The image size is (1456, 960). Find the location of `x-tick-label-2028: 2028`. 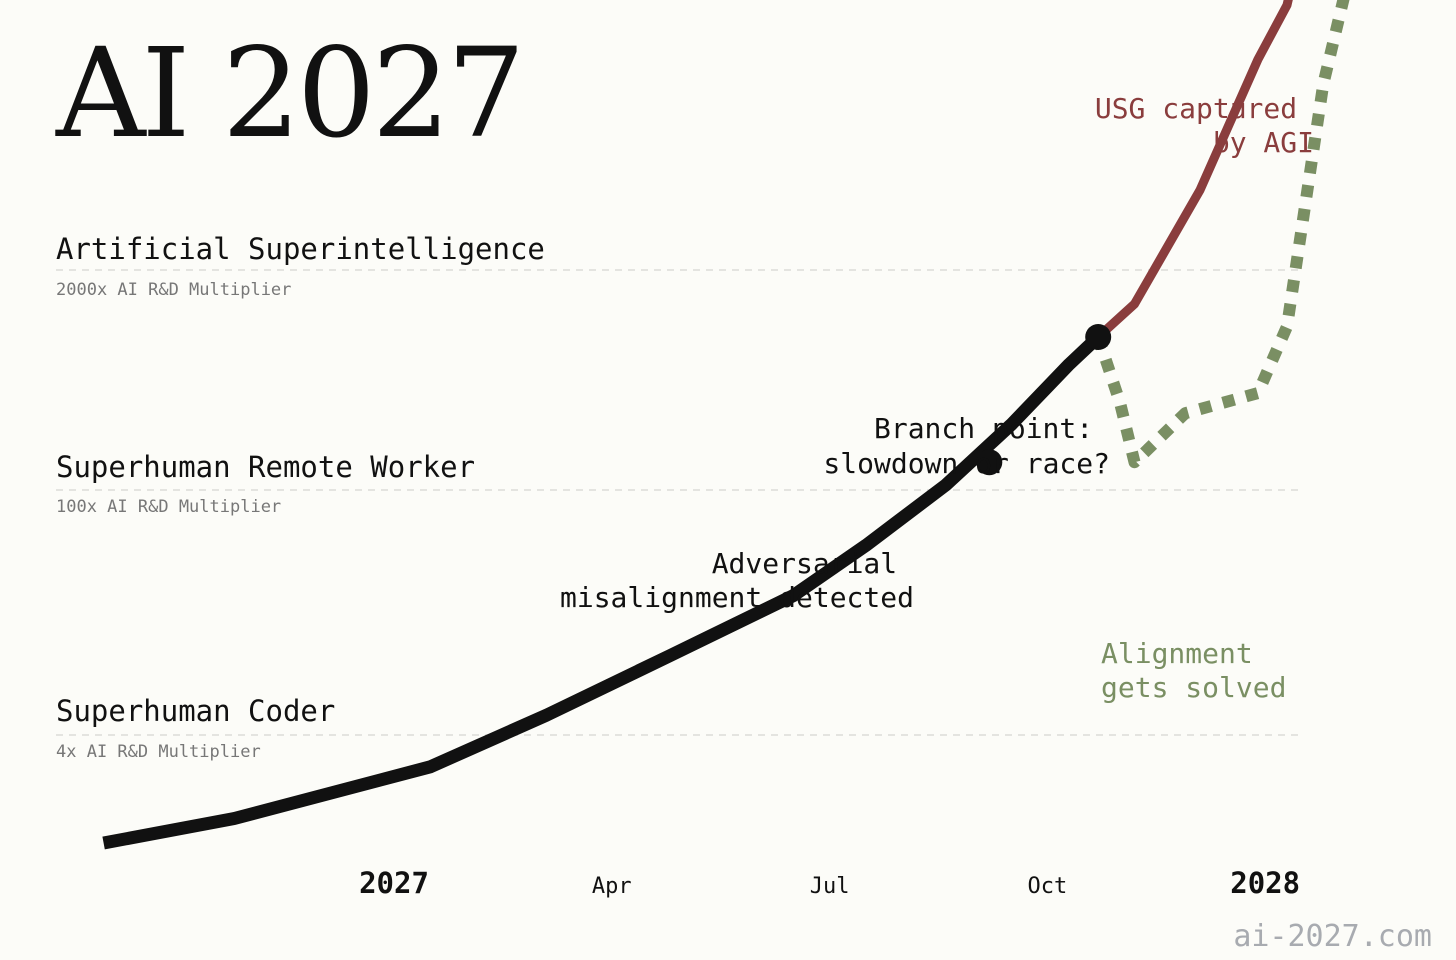

x-tick-label-2028: 2028 is located at coordinates (1265, 883).